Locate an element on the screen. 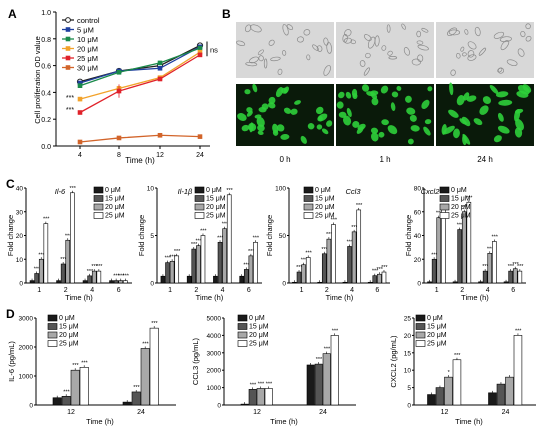  x-tick-label: 1 is located at coordinates (39, 290).